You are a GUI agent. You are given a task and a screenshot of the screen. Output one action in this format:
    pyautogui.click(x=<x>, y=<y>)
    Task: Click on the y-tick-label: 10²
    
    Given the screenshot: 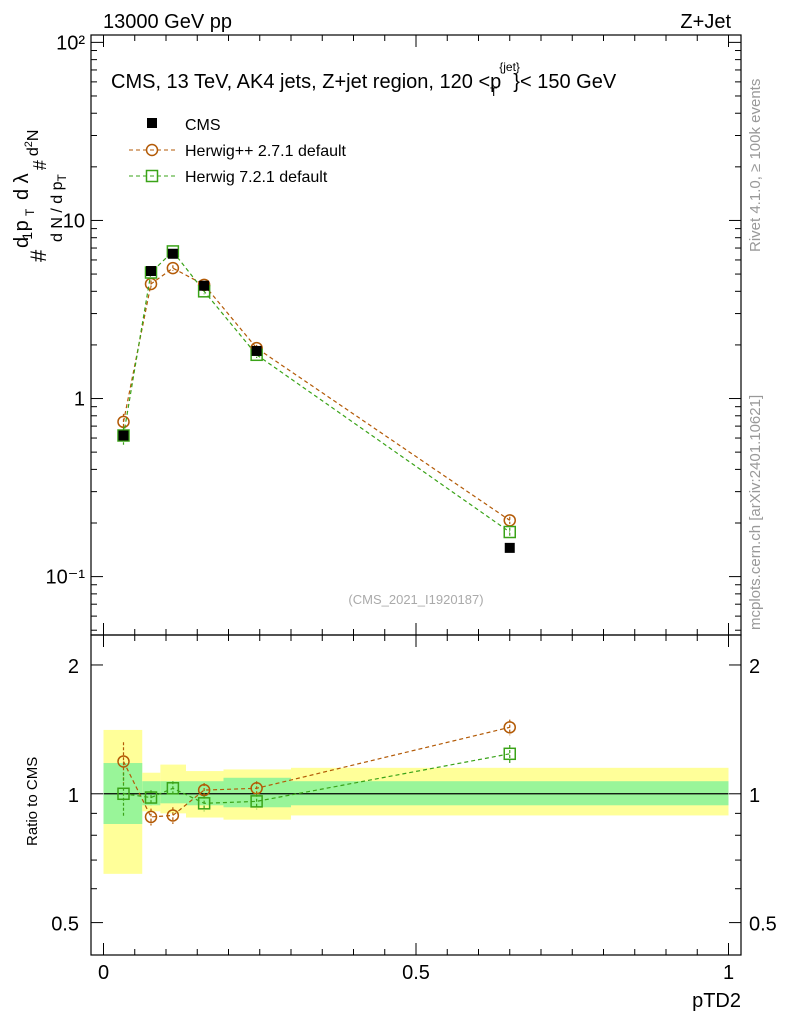 What is the action you would take?
    pyautogui.click(x=70, y=43)
    